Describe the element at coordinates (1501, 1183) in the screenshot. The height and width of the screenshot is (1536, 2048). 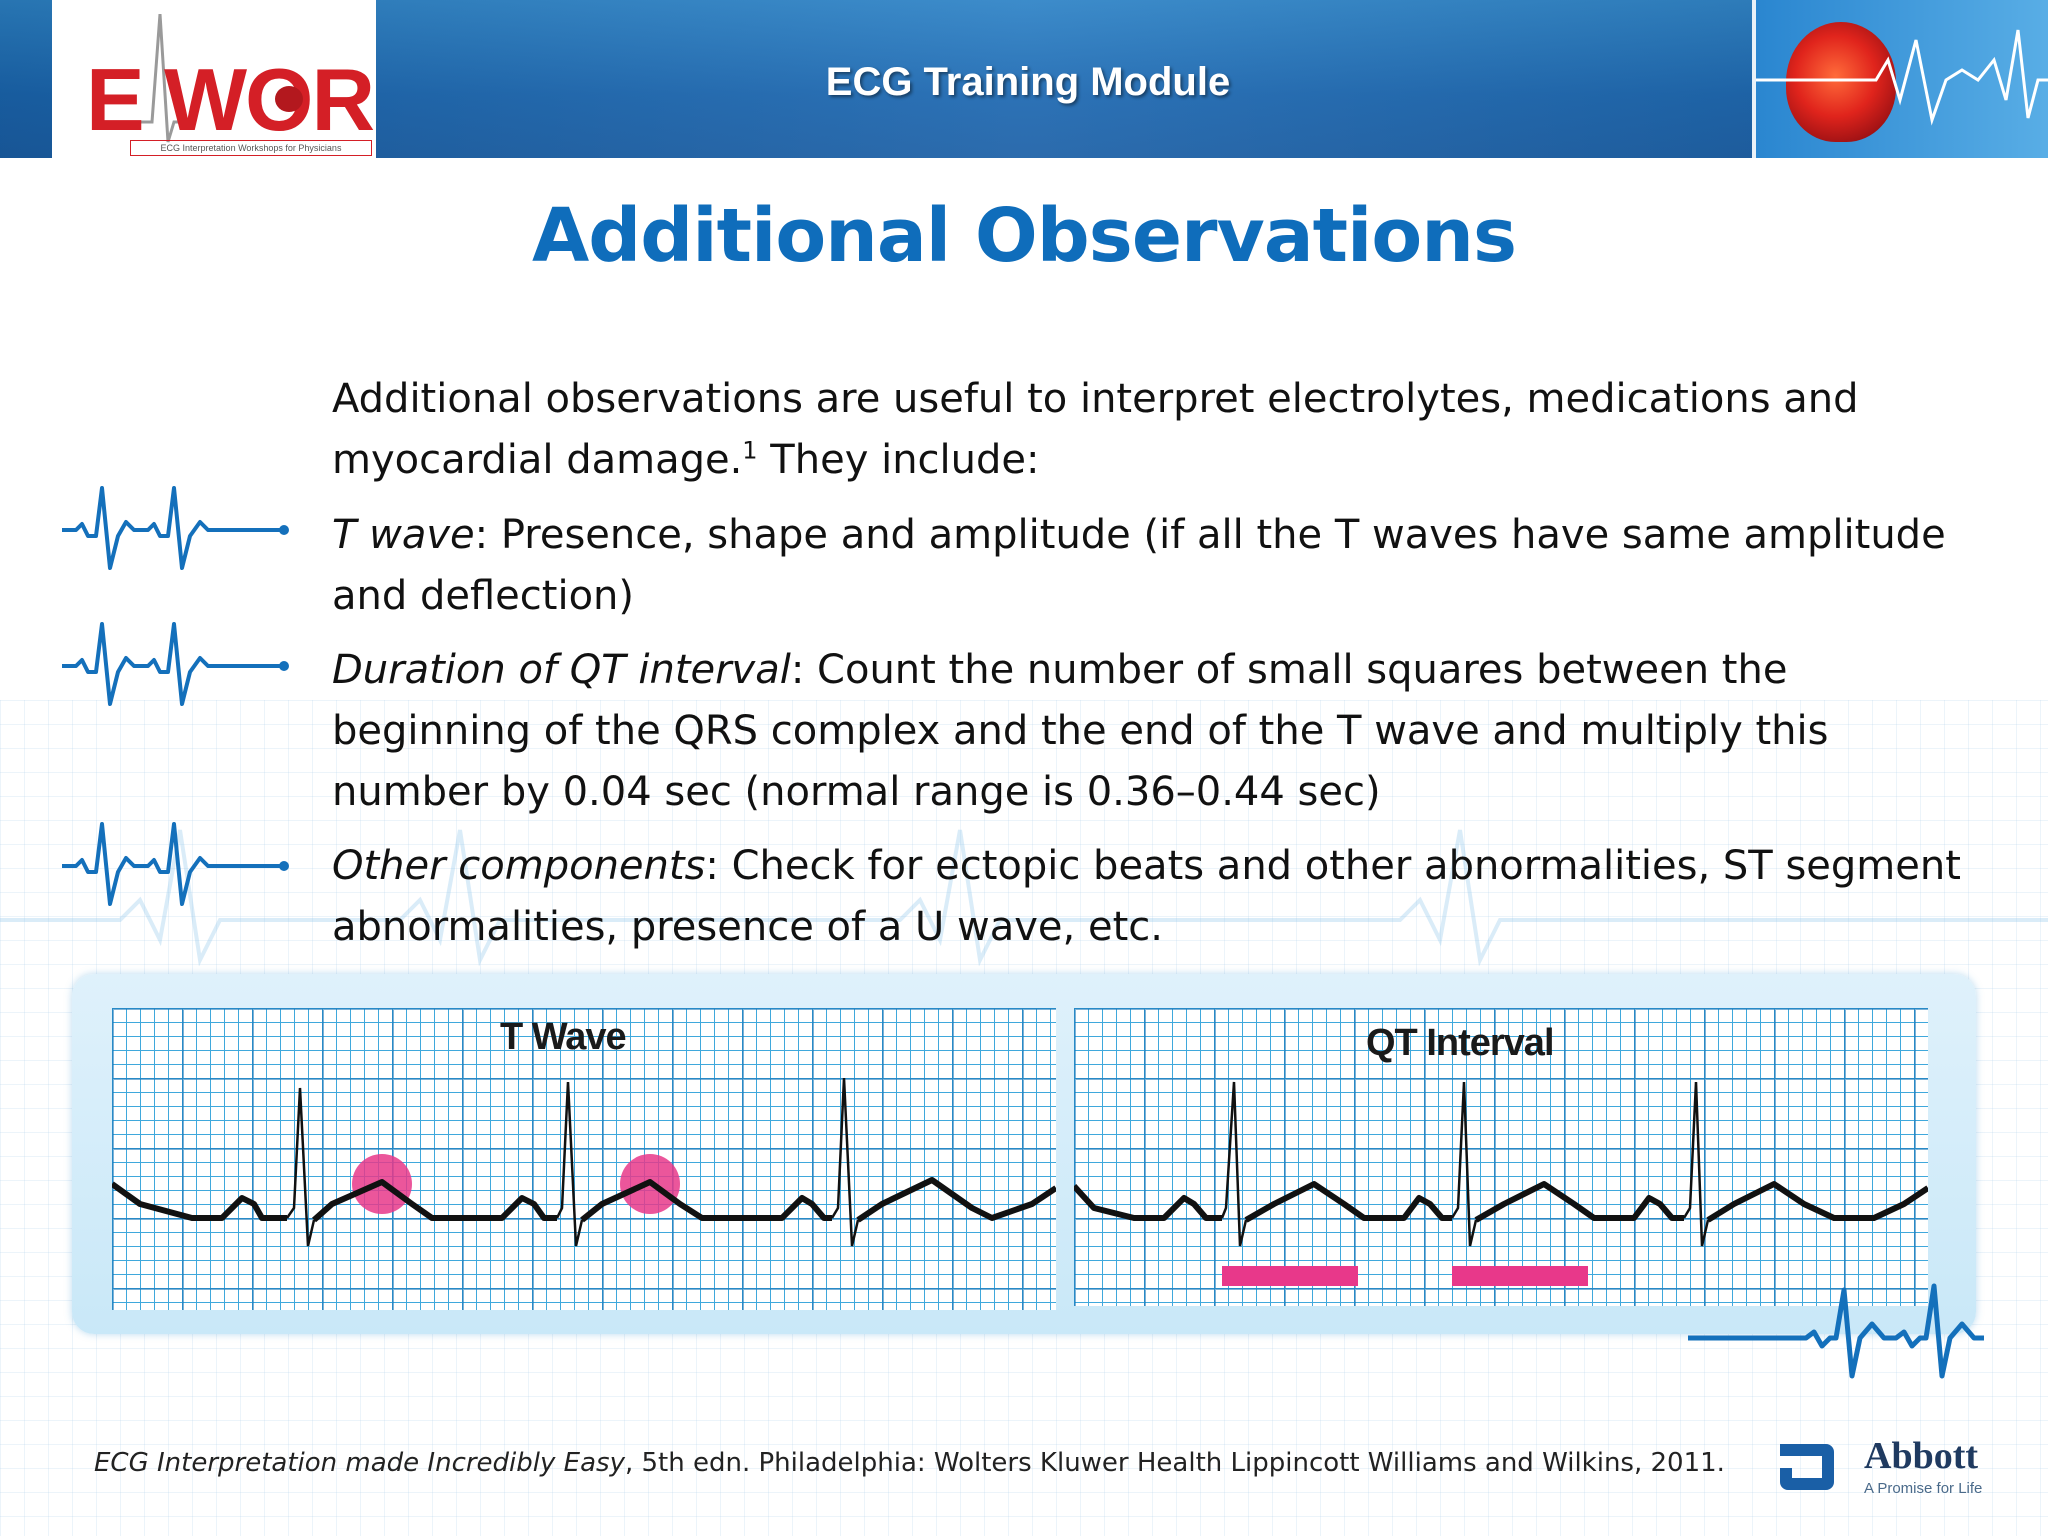
I see `qt-interval-trace` at that location.